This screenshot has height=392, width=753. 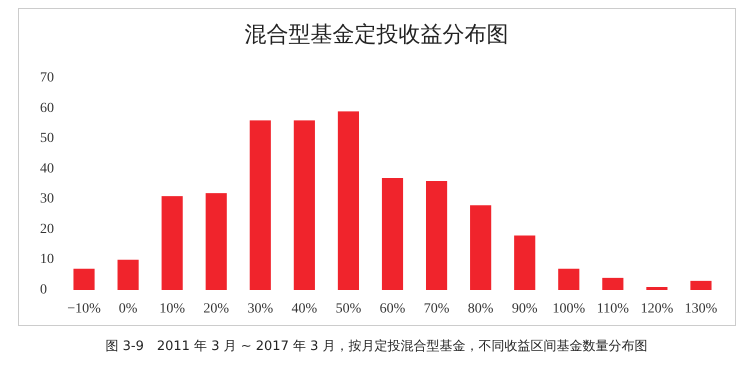 I want to click on caption: 图 3-9 2011 年 3 月 ~ 2017 年 3 月，按月定投混合型基金，不同收益区间基金数量分布图, so click(x=376, y=346).